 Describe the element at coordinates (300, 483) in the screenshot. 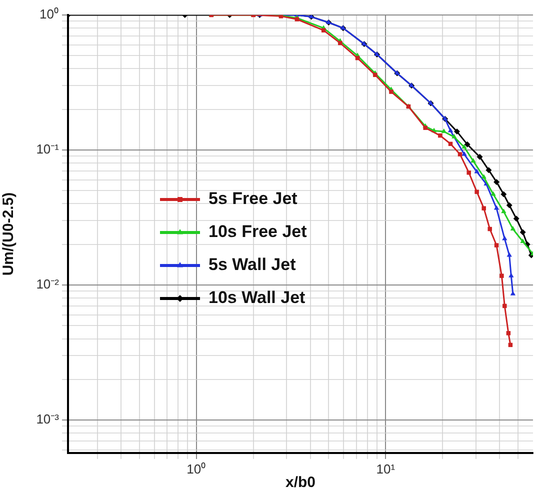

I see `x-axis-title: x/b0` at that location.